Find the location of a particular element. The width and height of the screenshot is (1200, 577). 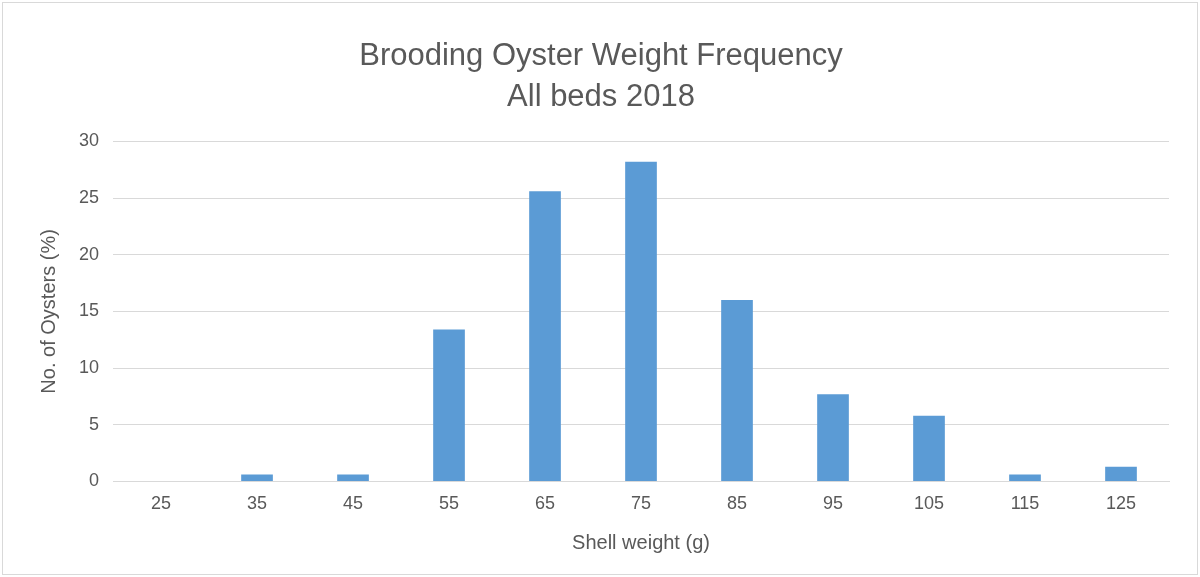

x-axis-title: Shell weight (g) is located at coordinates (641, 541).